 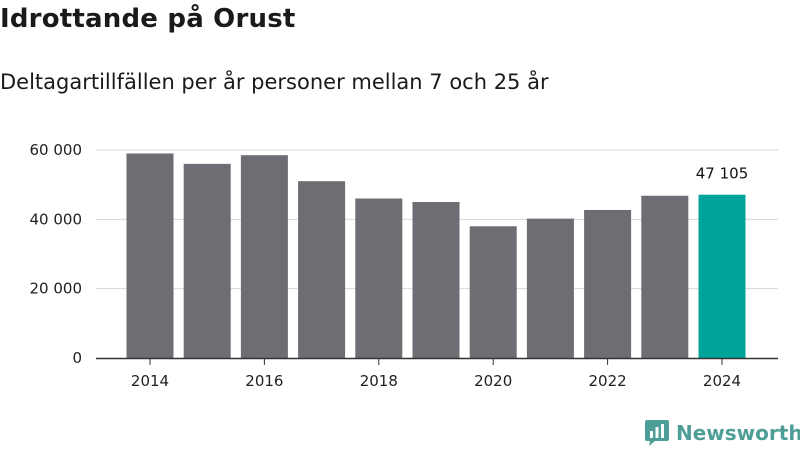 I want to click on x-tick-label: 2016, so click(x=264, y=381).